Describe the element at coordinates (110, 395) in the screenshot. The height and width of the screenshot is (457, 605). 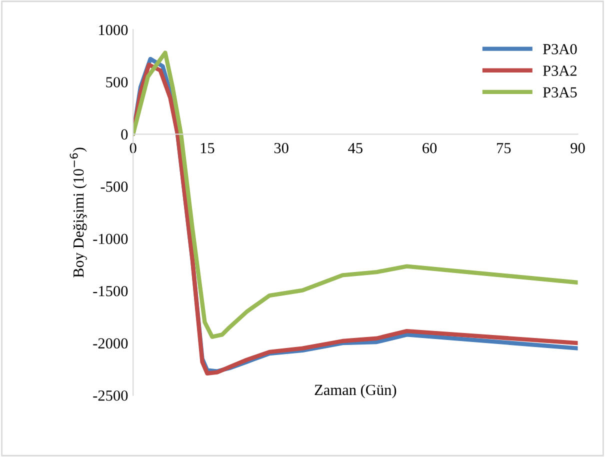
I see `y-tick-label: -2500` at that location.